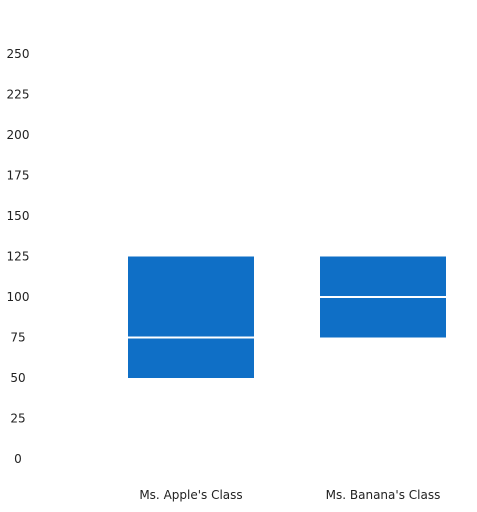  What do you see at coordinates (17, 419) in the screenshot?
I see `y-tick-label: 25` at bounding box center [17, 419].